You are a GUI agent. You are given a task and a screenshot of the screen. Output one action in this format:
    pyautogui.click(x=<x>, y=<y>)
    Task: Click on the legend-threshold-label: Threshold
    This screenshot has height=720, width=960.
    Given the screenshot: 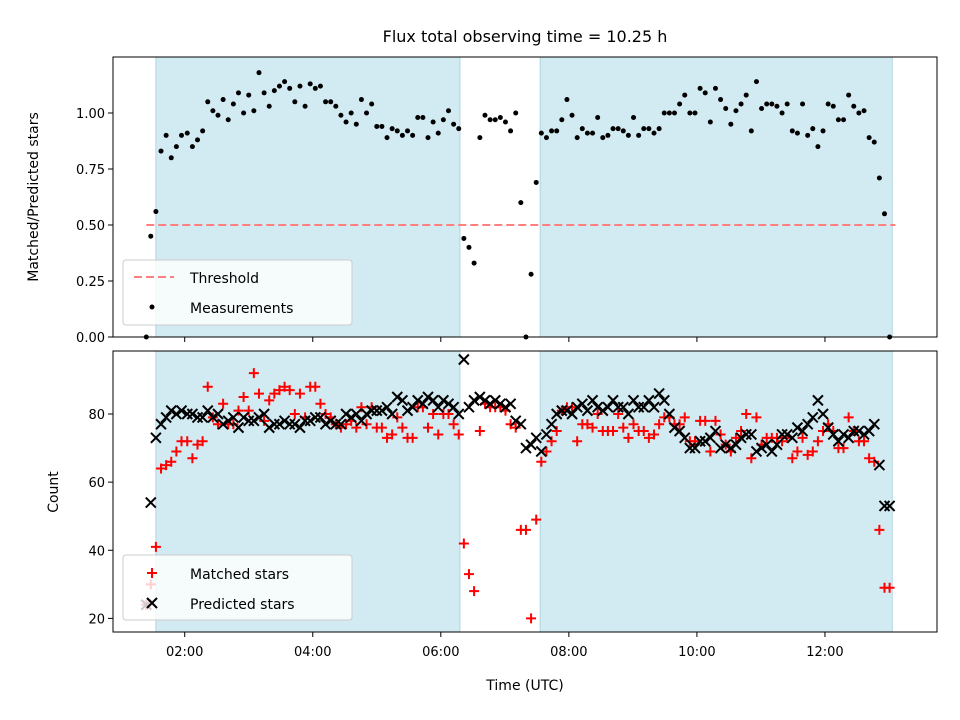 What is the action you would take?
    pyautogui.click(x=224, y=279)
    